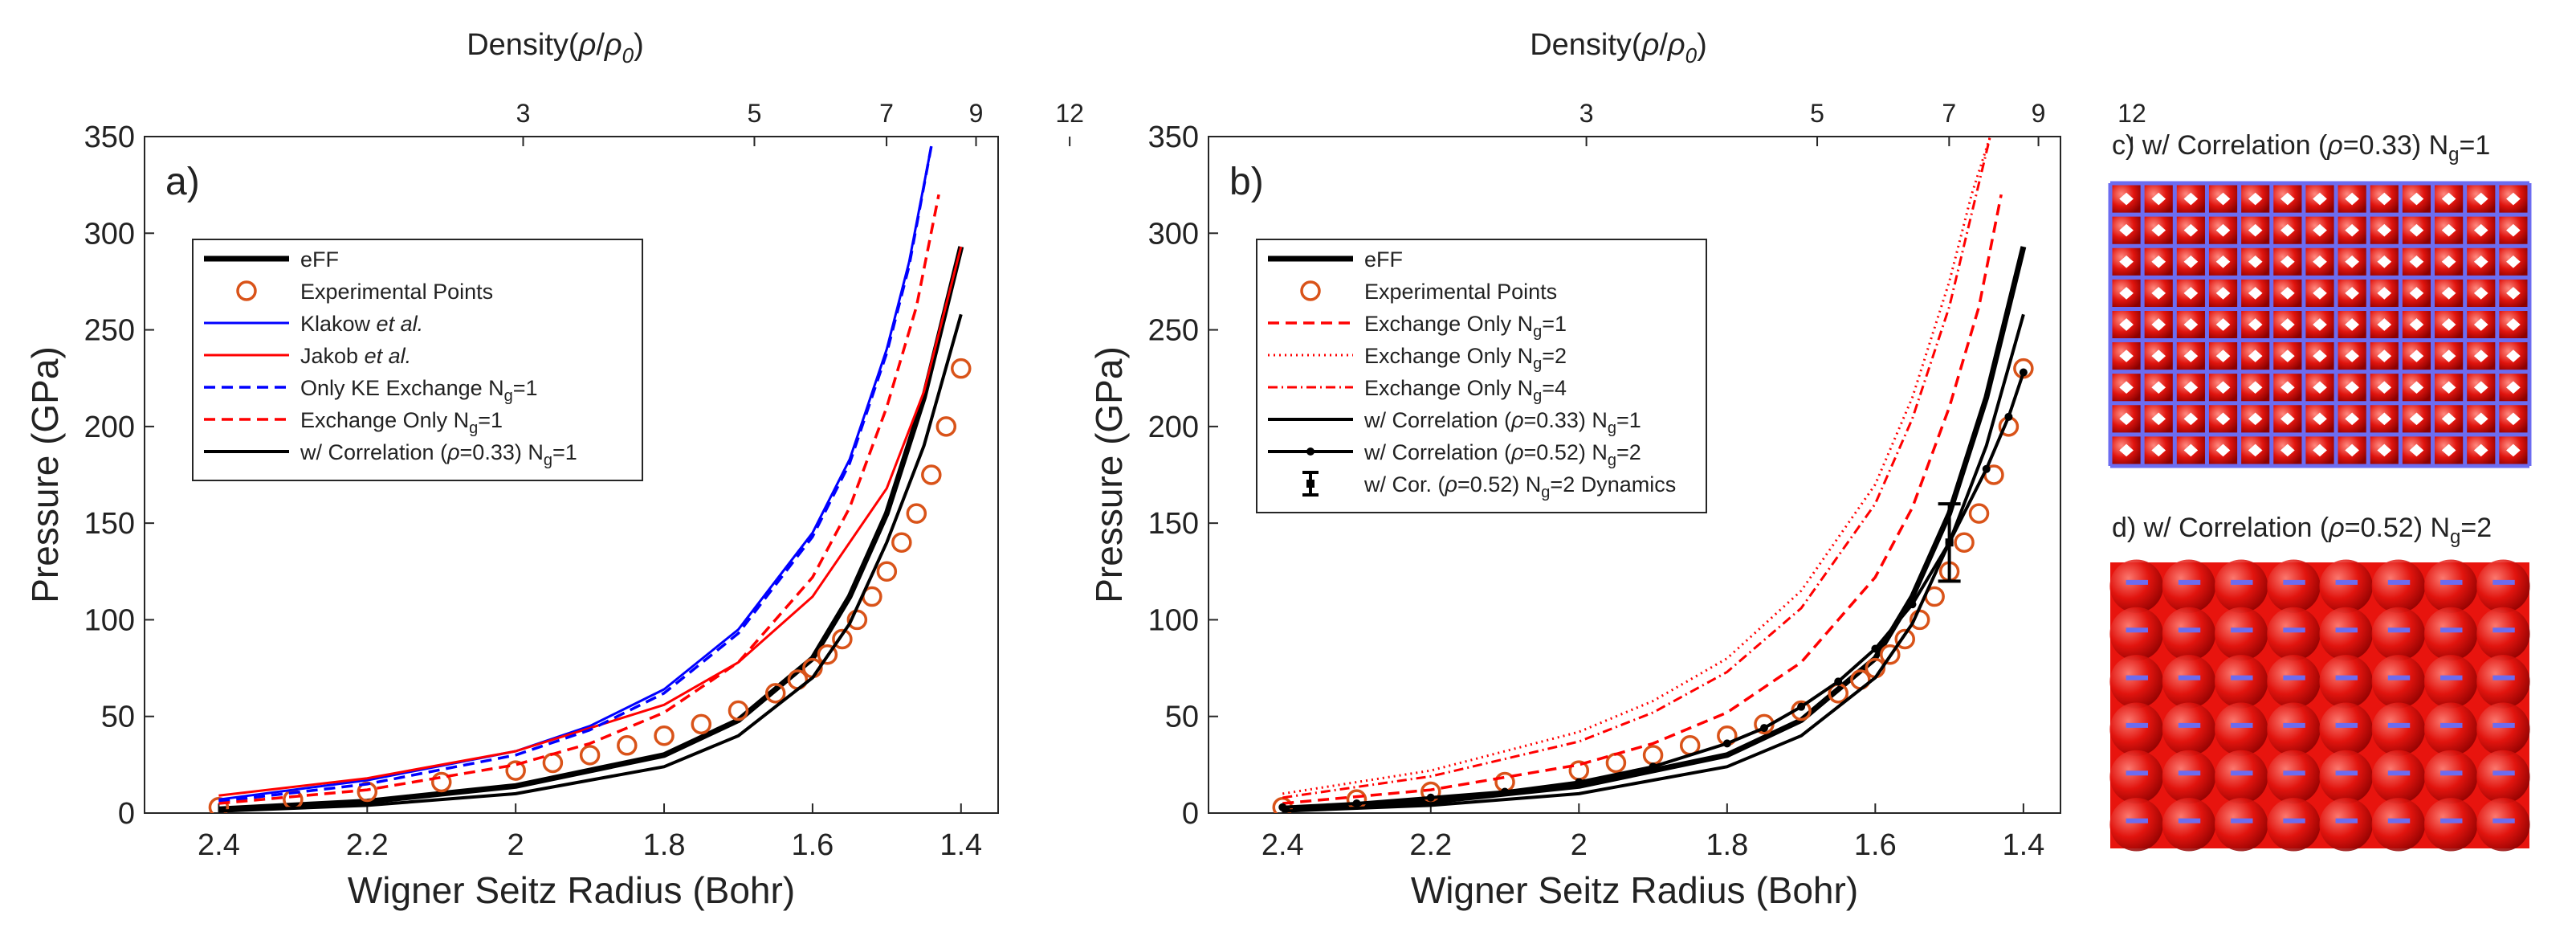 Image resolution: width=2576 pixels, height=940 pixels. What do you see at coordinates (1246, 182) in the screenshot?
I see `panel-label: b)` at bounding box center [1246, 182].